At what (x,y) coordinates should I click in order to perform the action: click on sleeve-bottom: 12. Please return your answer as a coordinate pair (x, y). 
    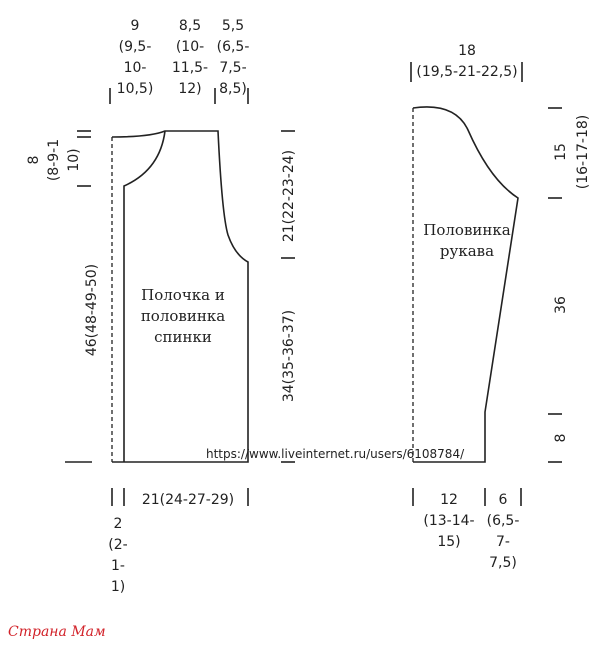
    Looking at the image, I should click on (449, 500).